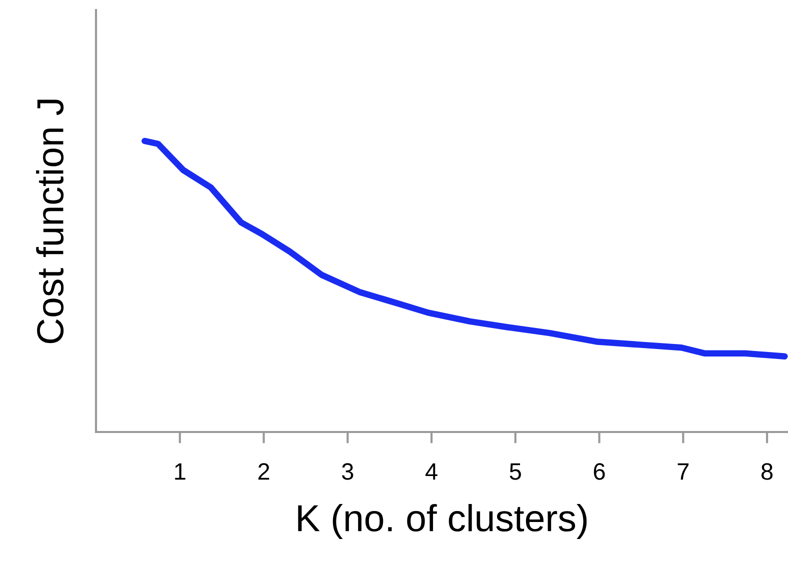  What do you see at coordinates (442, 521) in the screenshot?
I see `x-axis-title: K (no. of clusters)` at bounding box center [442, 521].